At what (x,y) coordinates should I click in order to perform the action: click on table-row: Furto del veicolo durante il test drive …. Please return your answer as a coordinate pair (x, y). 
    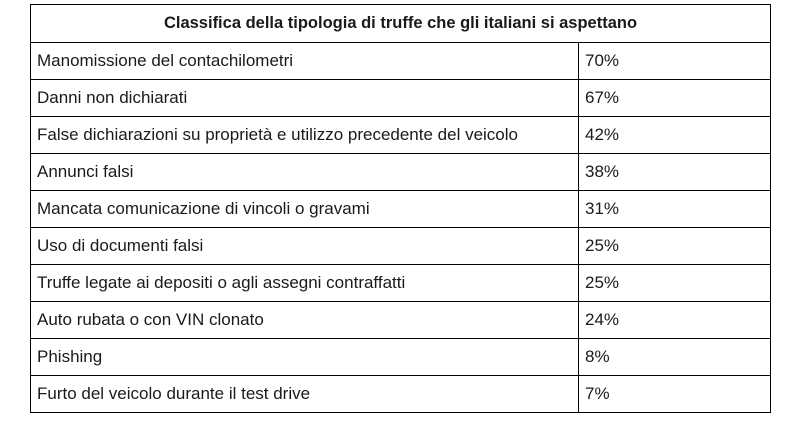
    Looking at the image, I should click on (401, 394).